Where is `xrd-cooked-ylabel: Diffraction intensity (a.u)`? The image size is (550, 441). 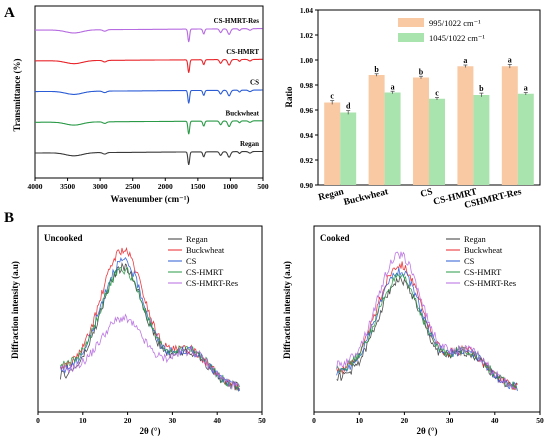
xrd-cooked-ylabel: Diffraction intensity (a.u) is located at coordinates (287, 310).